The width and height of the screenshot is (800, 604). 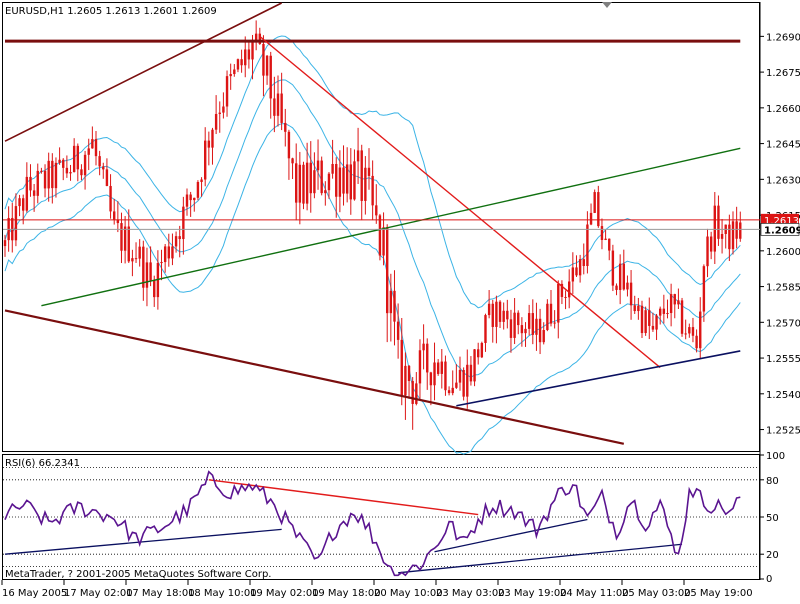 What do you see at coordinates (143, 72) in the screenshot?
I see `upper-channel-line` at bounding box center [143, 72].